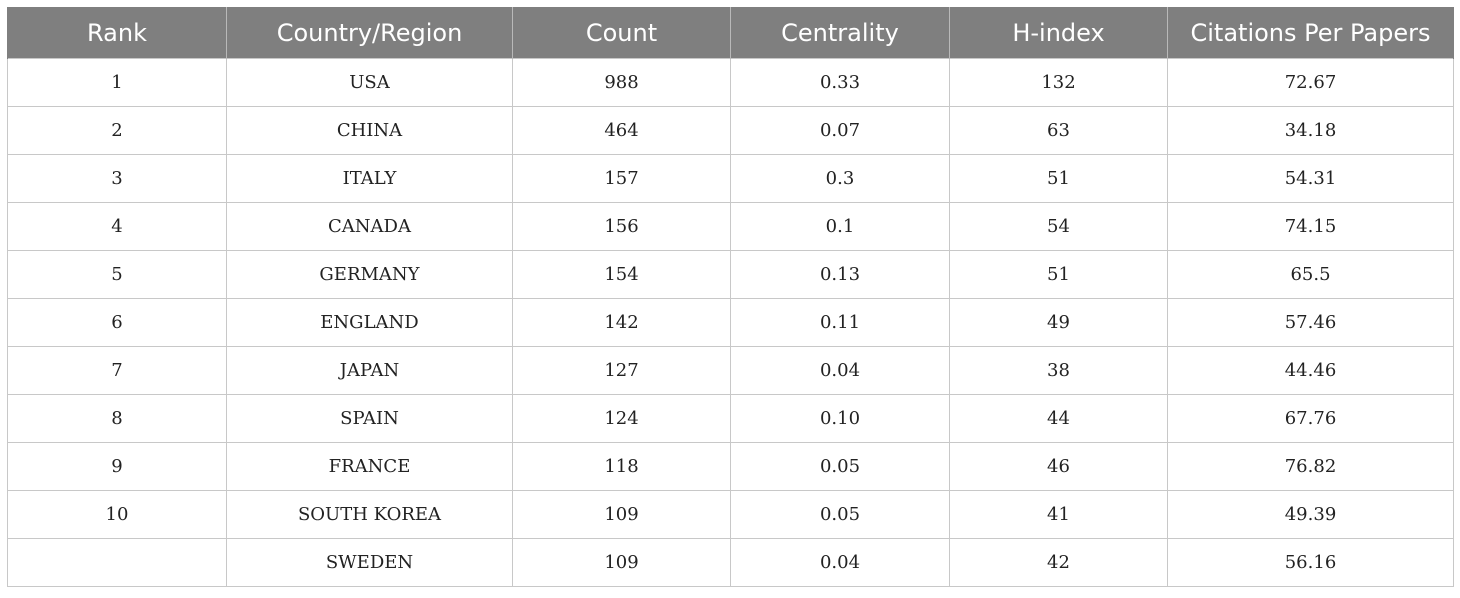 Image resolution: width=1460 pixels, height=598 pixels. I want to click on cell-centrality: 0.10, so click(840, 418).